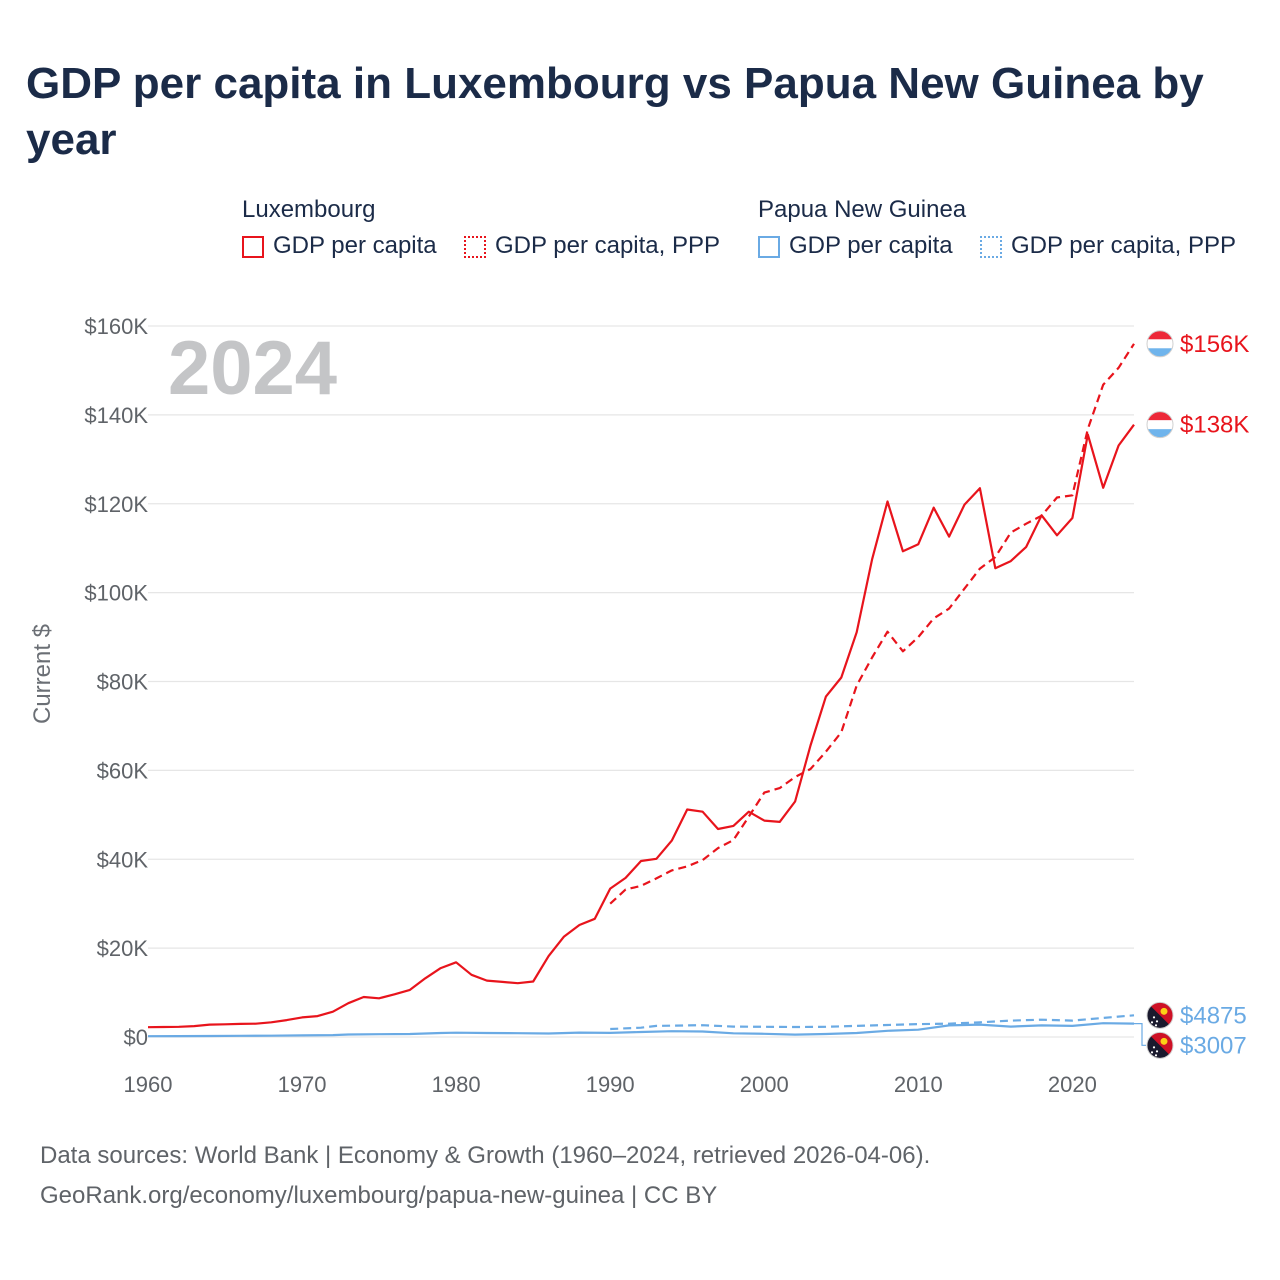 This screenshot has height=1280, width=1280. What do you see at coordinates (1214, 425) in the screenshot?
I see `end-value-label: $138K` at bounding box center [1214, 425].